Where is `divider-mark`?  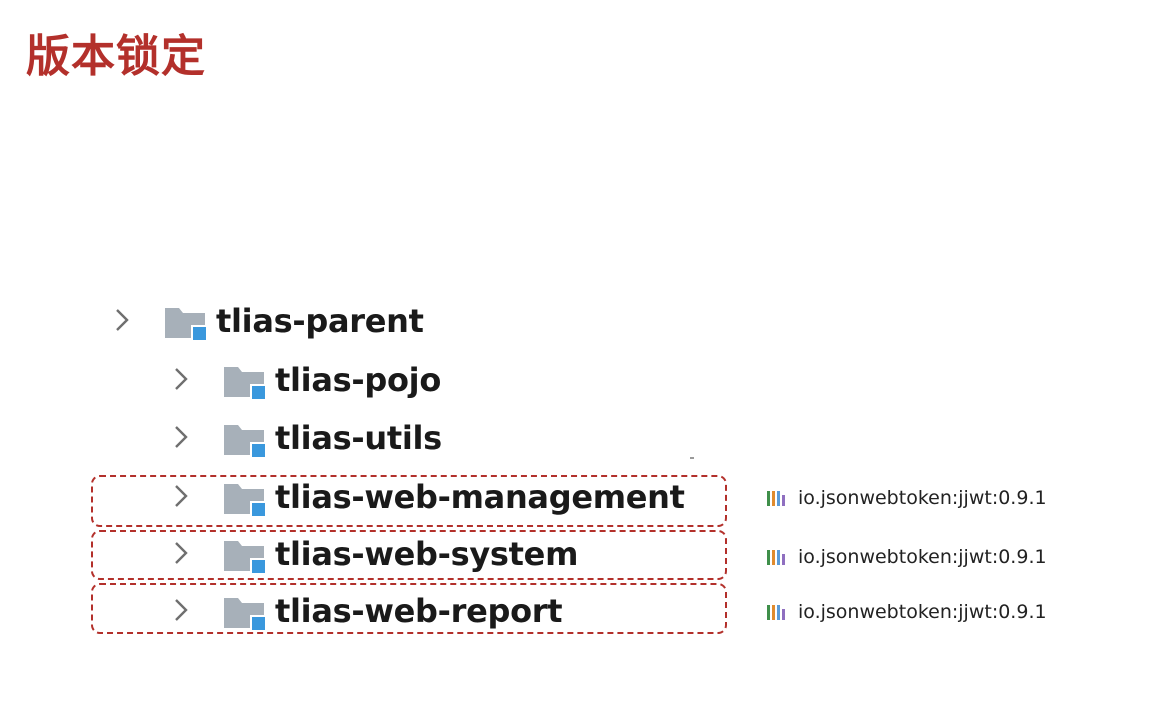
divider-mark is located at coordinates (692, 458).